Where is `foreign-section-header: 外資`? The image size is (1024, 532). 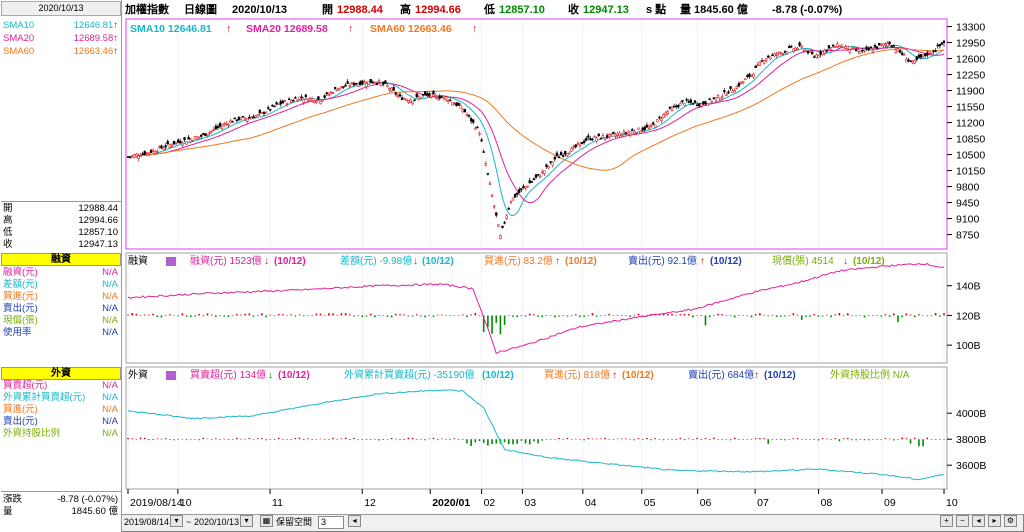
foreign-section-header: 外資 is located at coordinates (61, 373).